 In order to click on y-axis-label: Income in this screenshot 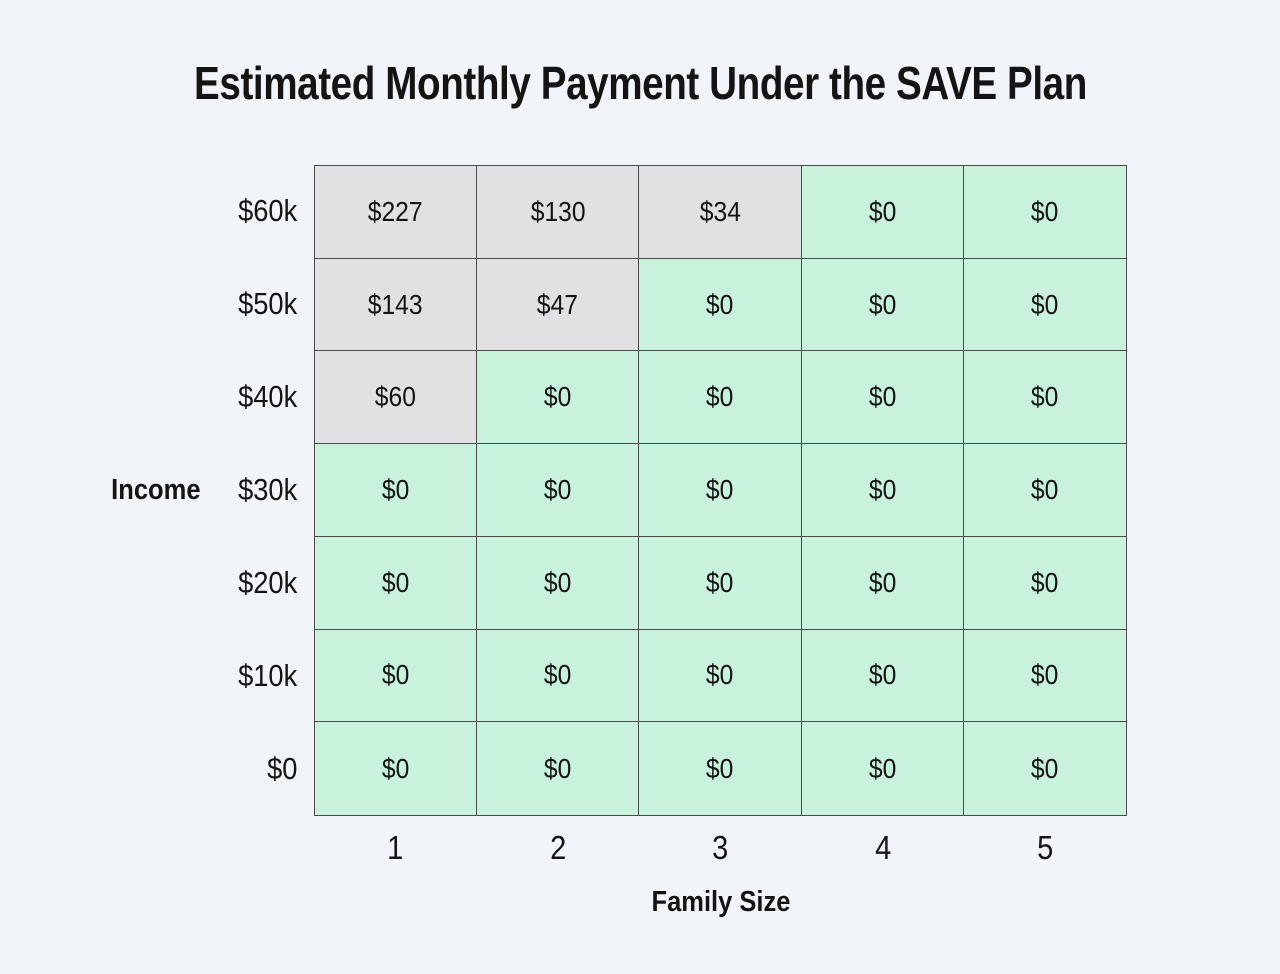, I will do `click(100, 490)`.